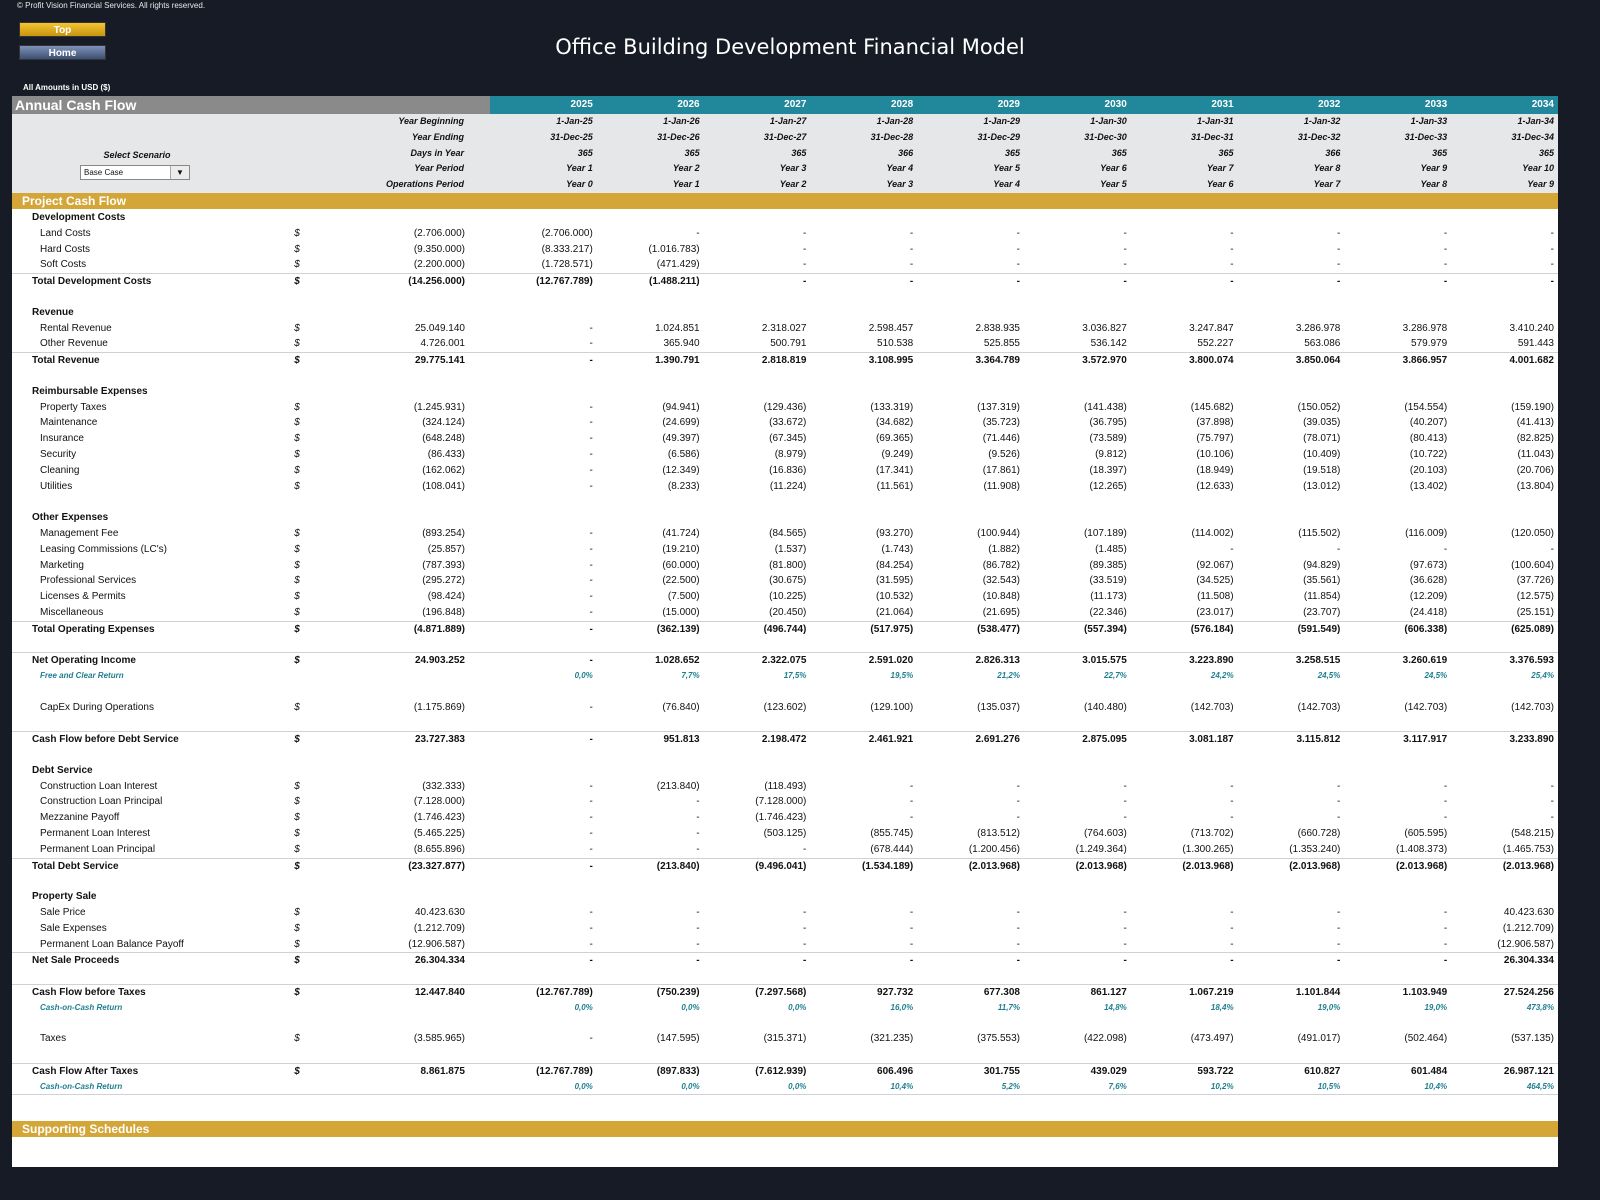 This screenshot has width=1600, height=1200. I want to click on row-total: 24.903.252, so click(439, 661).